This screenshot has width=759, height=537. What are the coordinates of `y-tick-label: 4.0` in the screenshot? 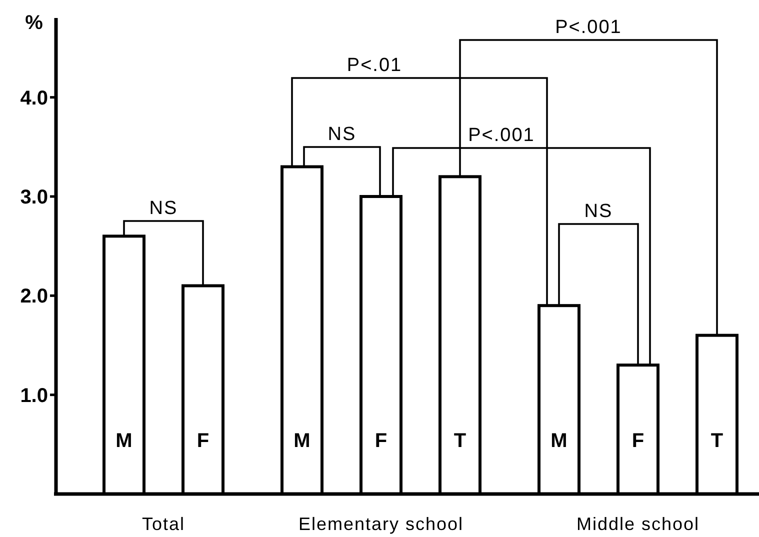 It's located at (34, 98).